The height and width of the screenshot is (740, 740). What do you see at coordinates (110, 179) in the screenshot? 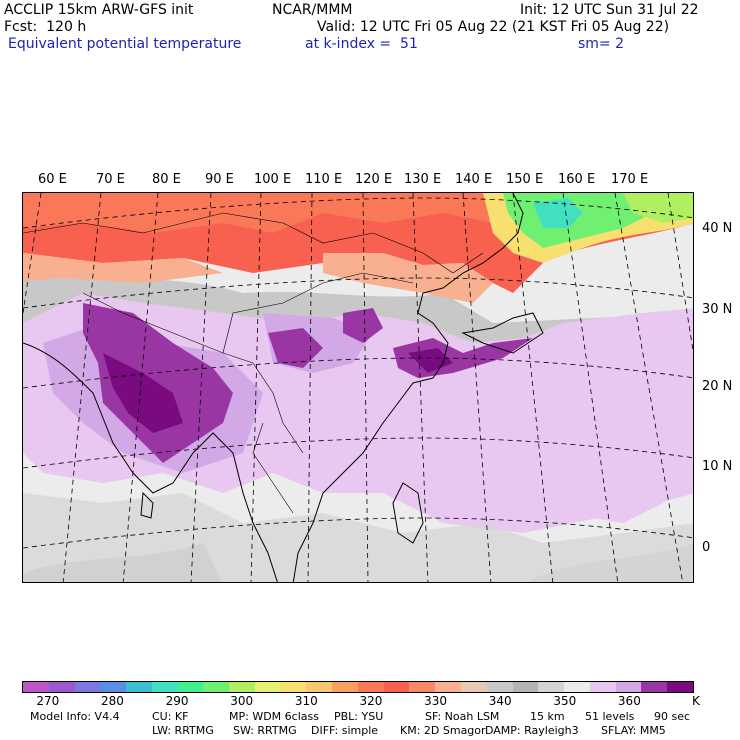
I see `lon-label: 70 E` at bounding box center [110, 179].